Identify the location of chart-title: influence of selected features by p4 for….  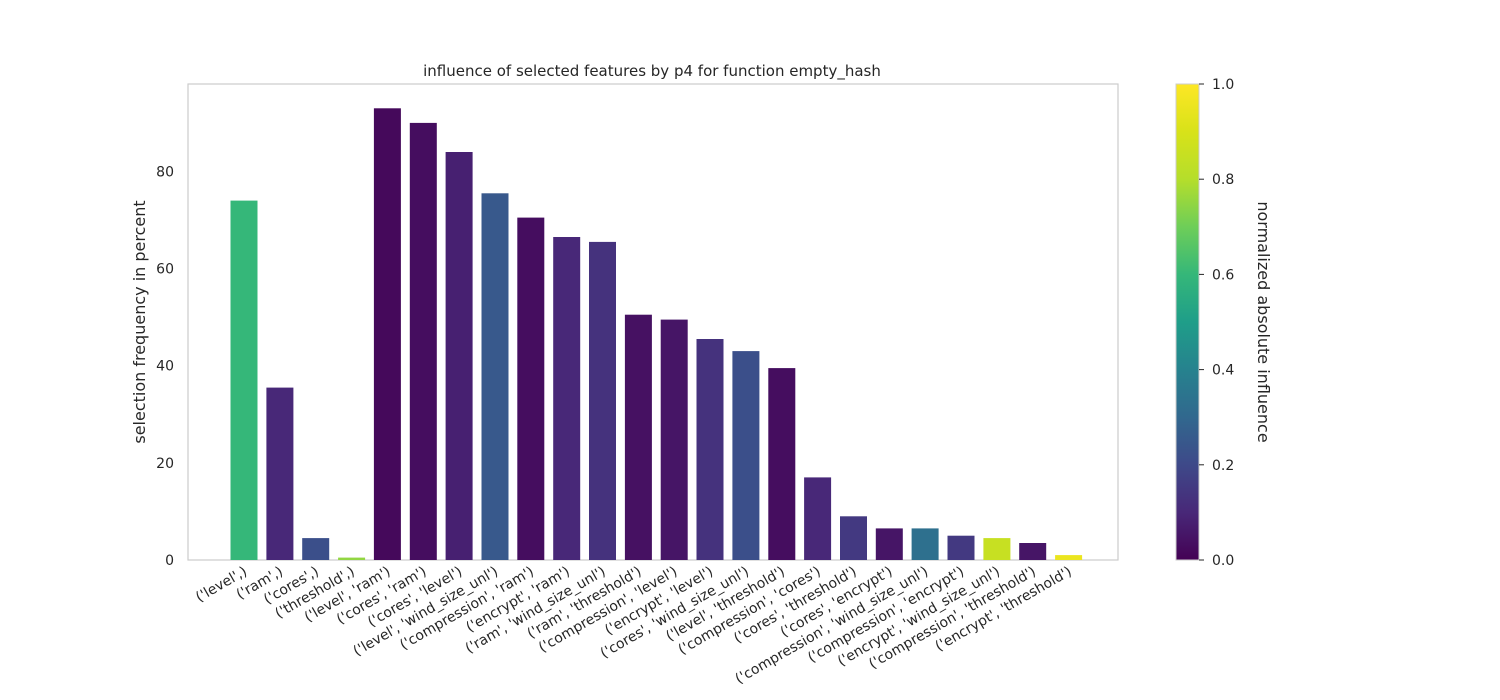
(652, 71).